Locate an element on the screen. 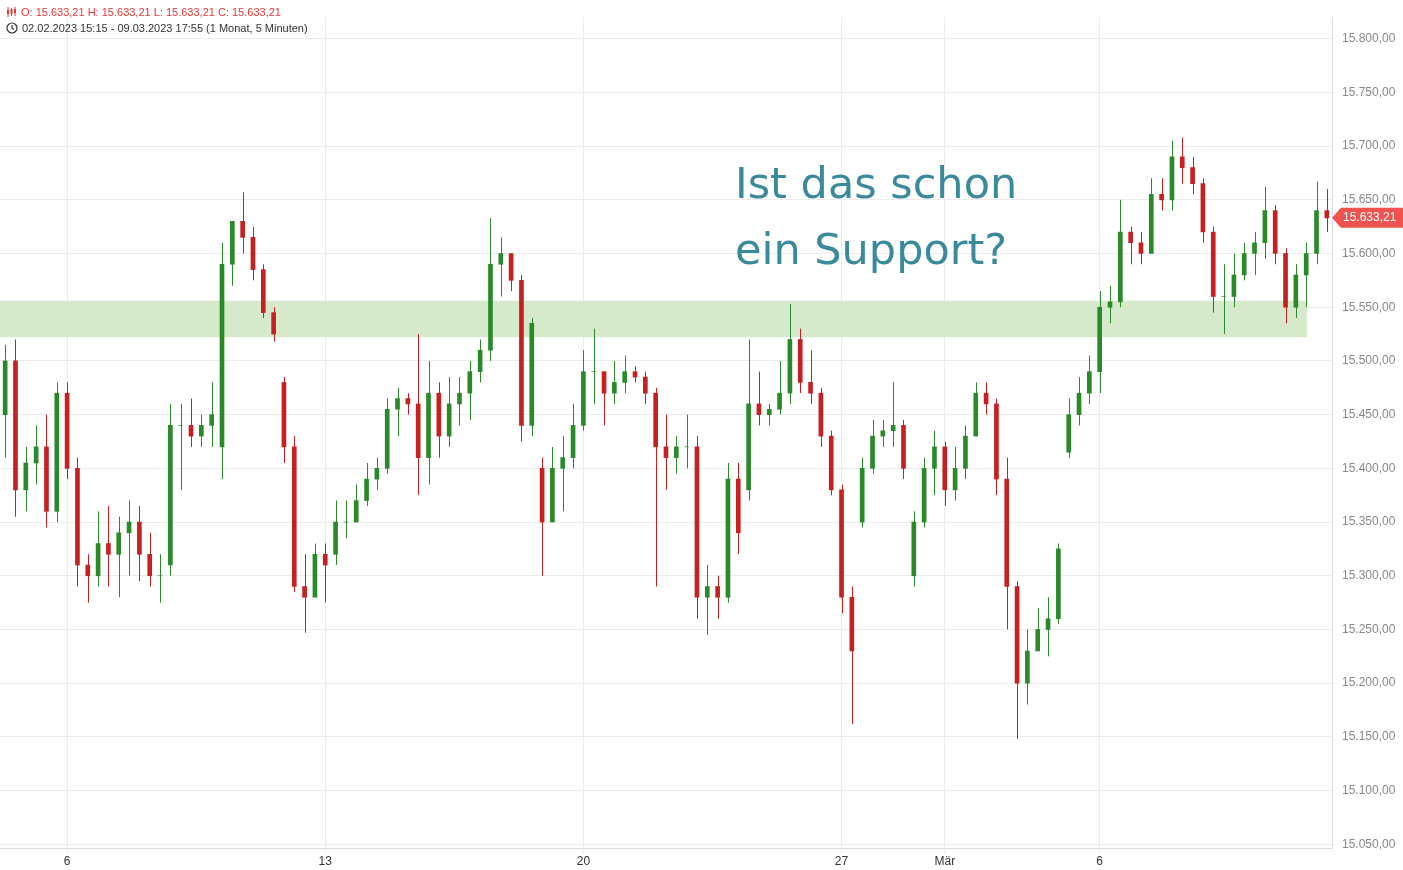  chart-title: O: 15.633,21 H: 15.633,21 L: 15.633,21 C: 15.633,21 is located at coordinates (151, 12).